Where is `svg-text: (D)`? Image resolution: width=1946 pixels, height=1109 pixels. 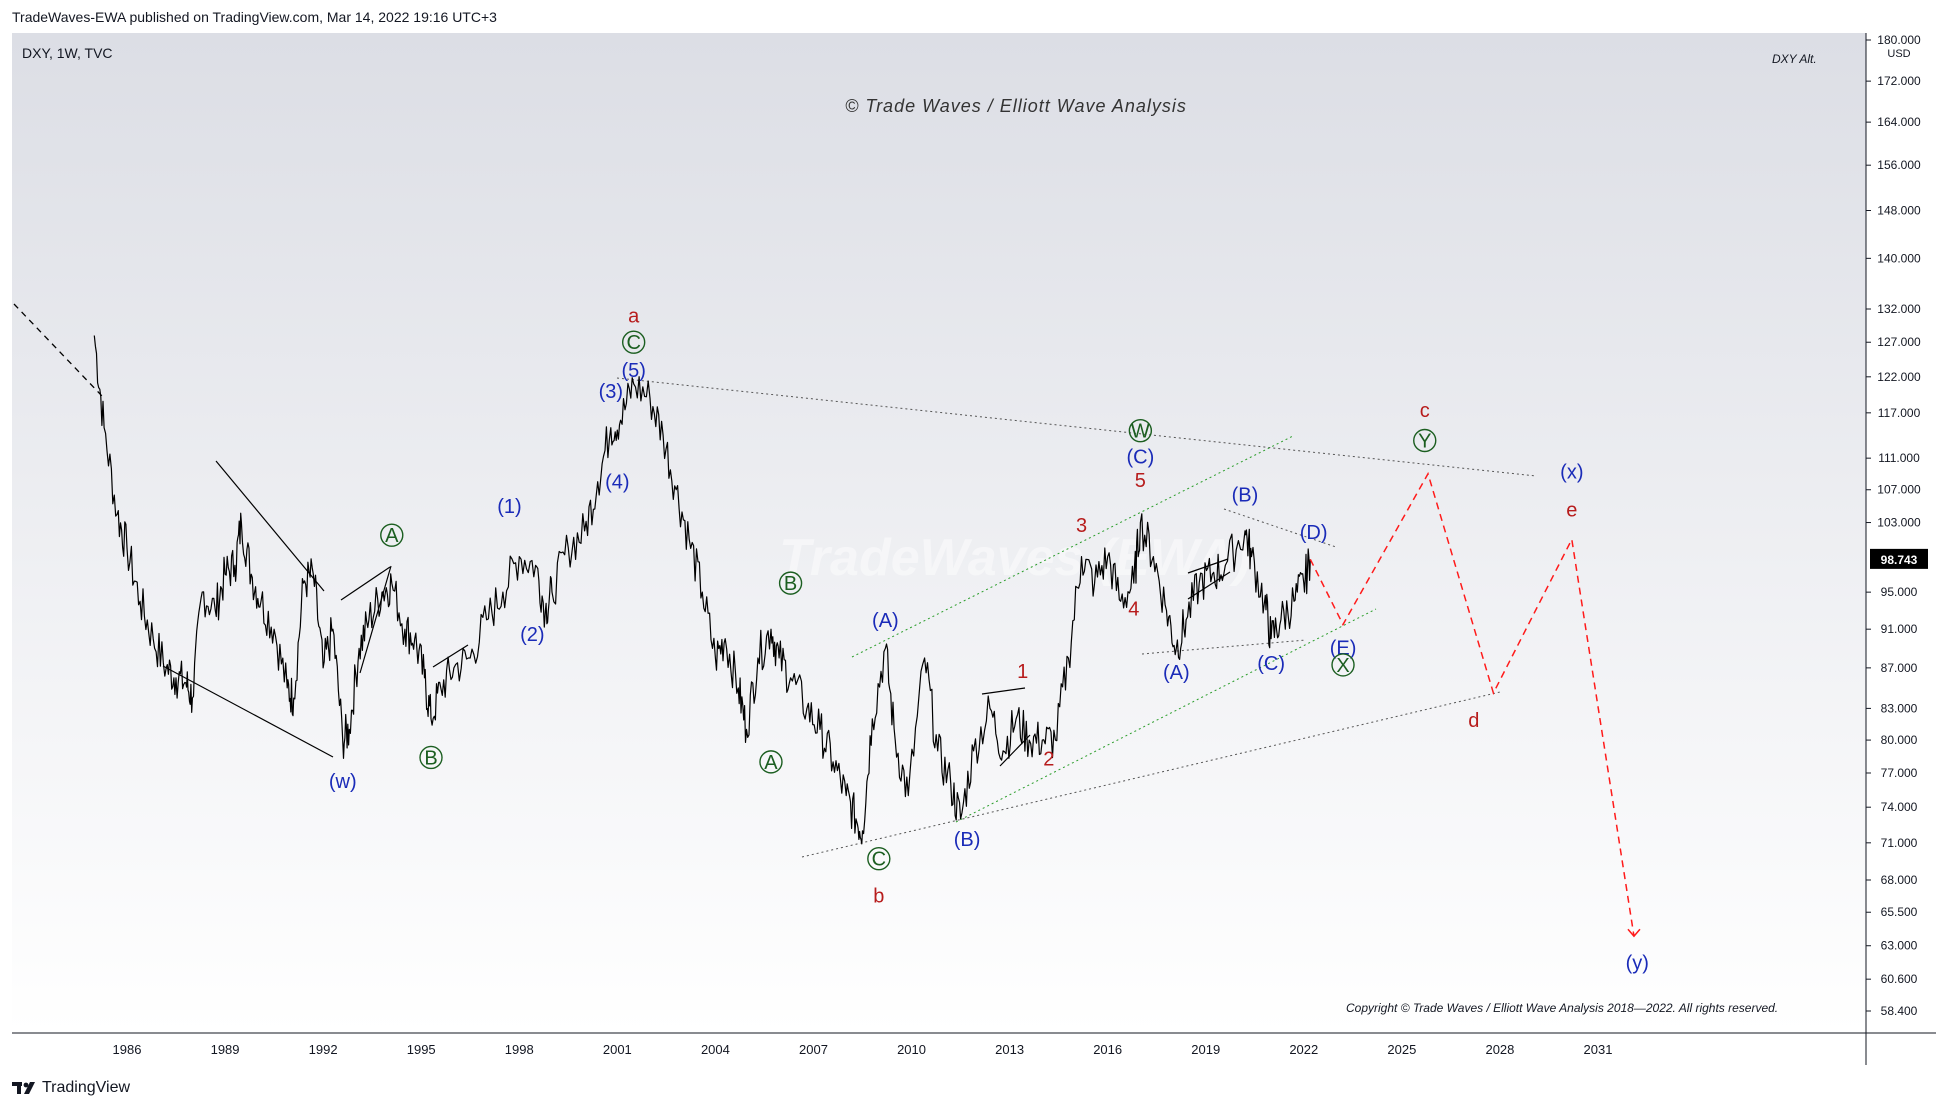
svg-text: (D) is located at coordinates (1314, 533).